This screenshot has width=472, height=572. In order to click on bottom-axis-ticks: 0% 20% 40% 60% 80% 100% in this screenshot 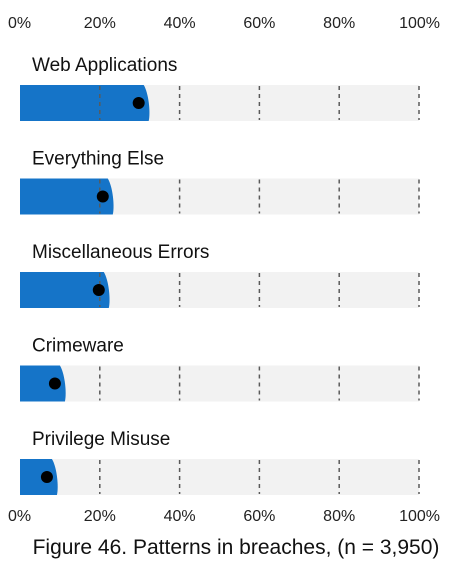, I will do `click(224, 516)`.